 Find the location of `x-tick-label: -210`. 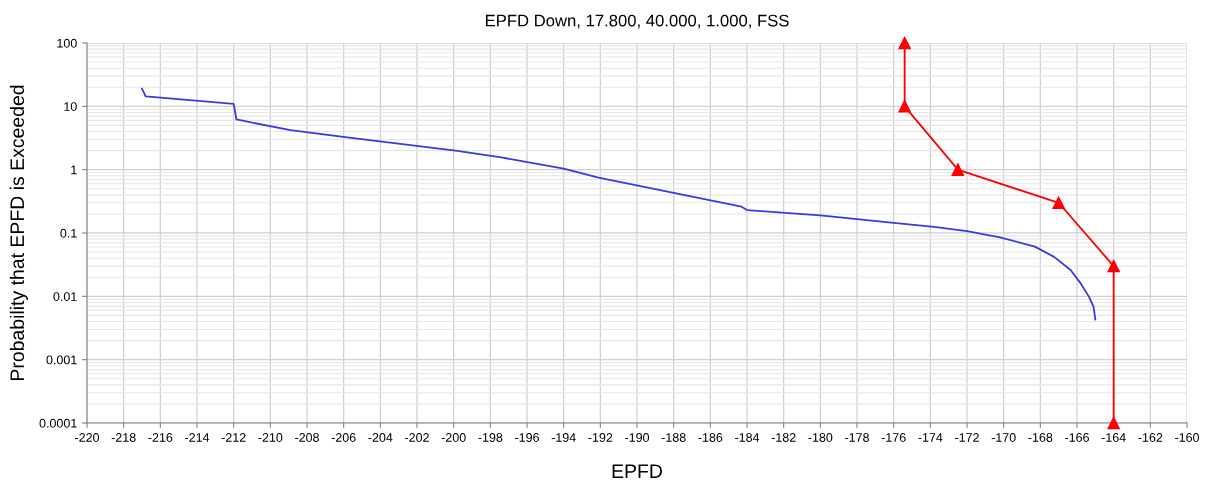

x-tick-label: -210 is located at coordinates (270, 437).